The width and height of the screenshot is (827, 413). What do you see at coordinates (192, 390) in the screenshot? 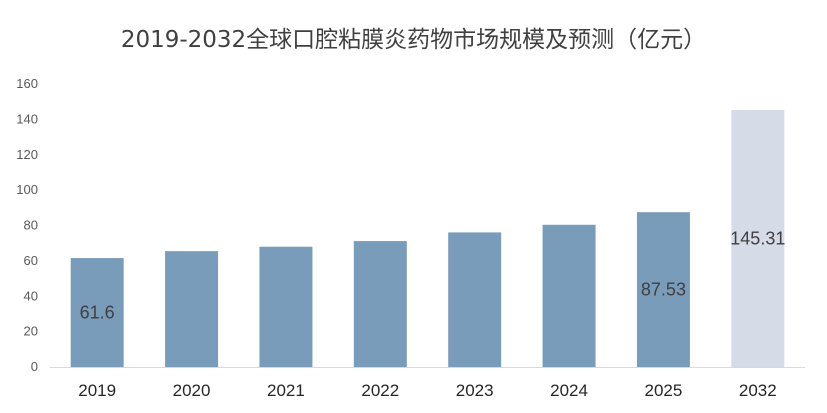
I see `x-tick-label: 2020` at bounding box center [192, 390].